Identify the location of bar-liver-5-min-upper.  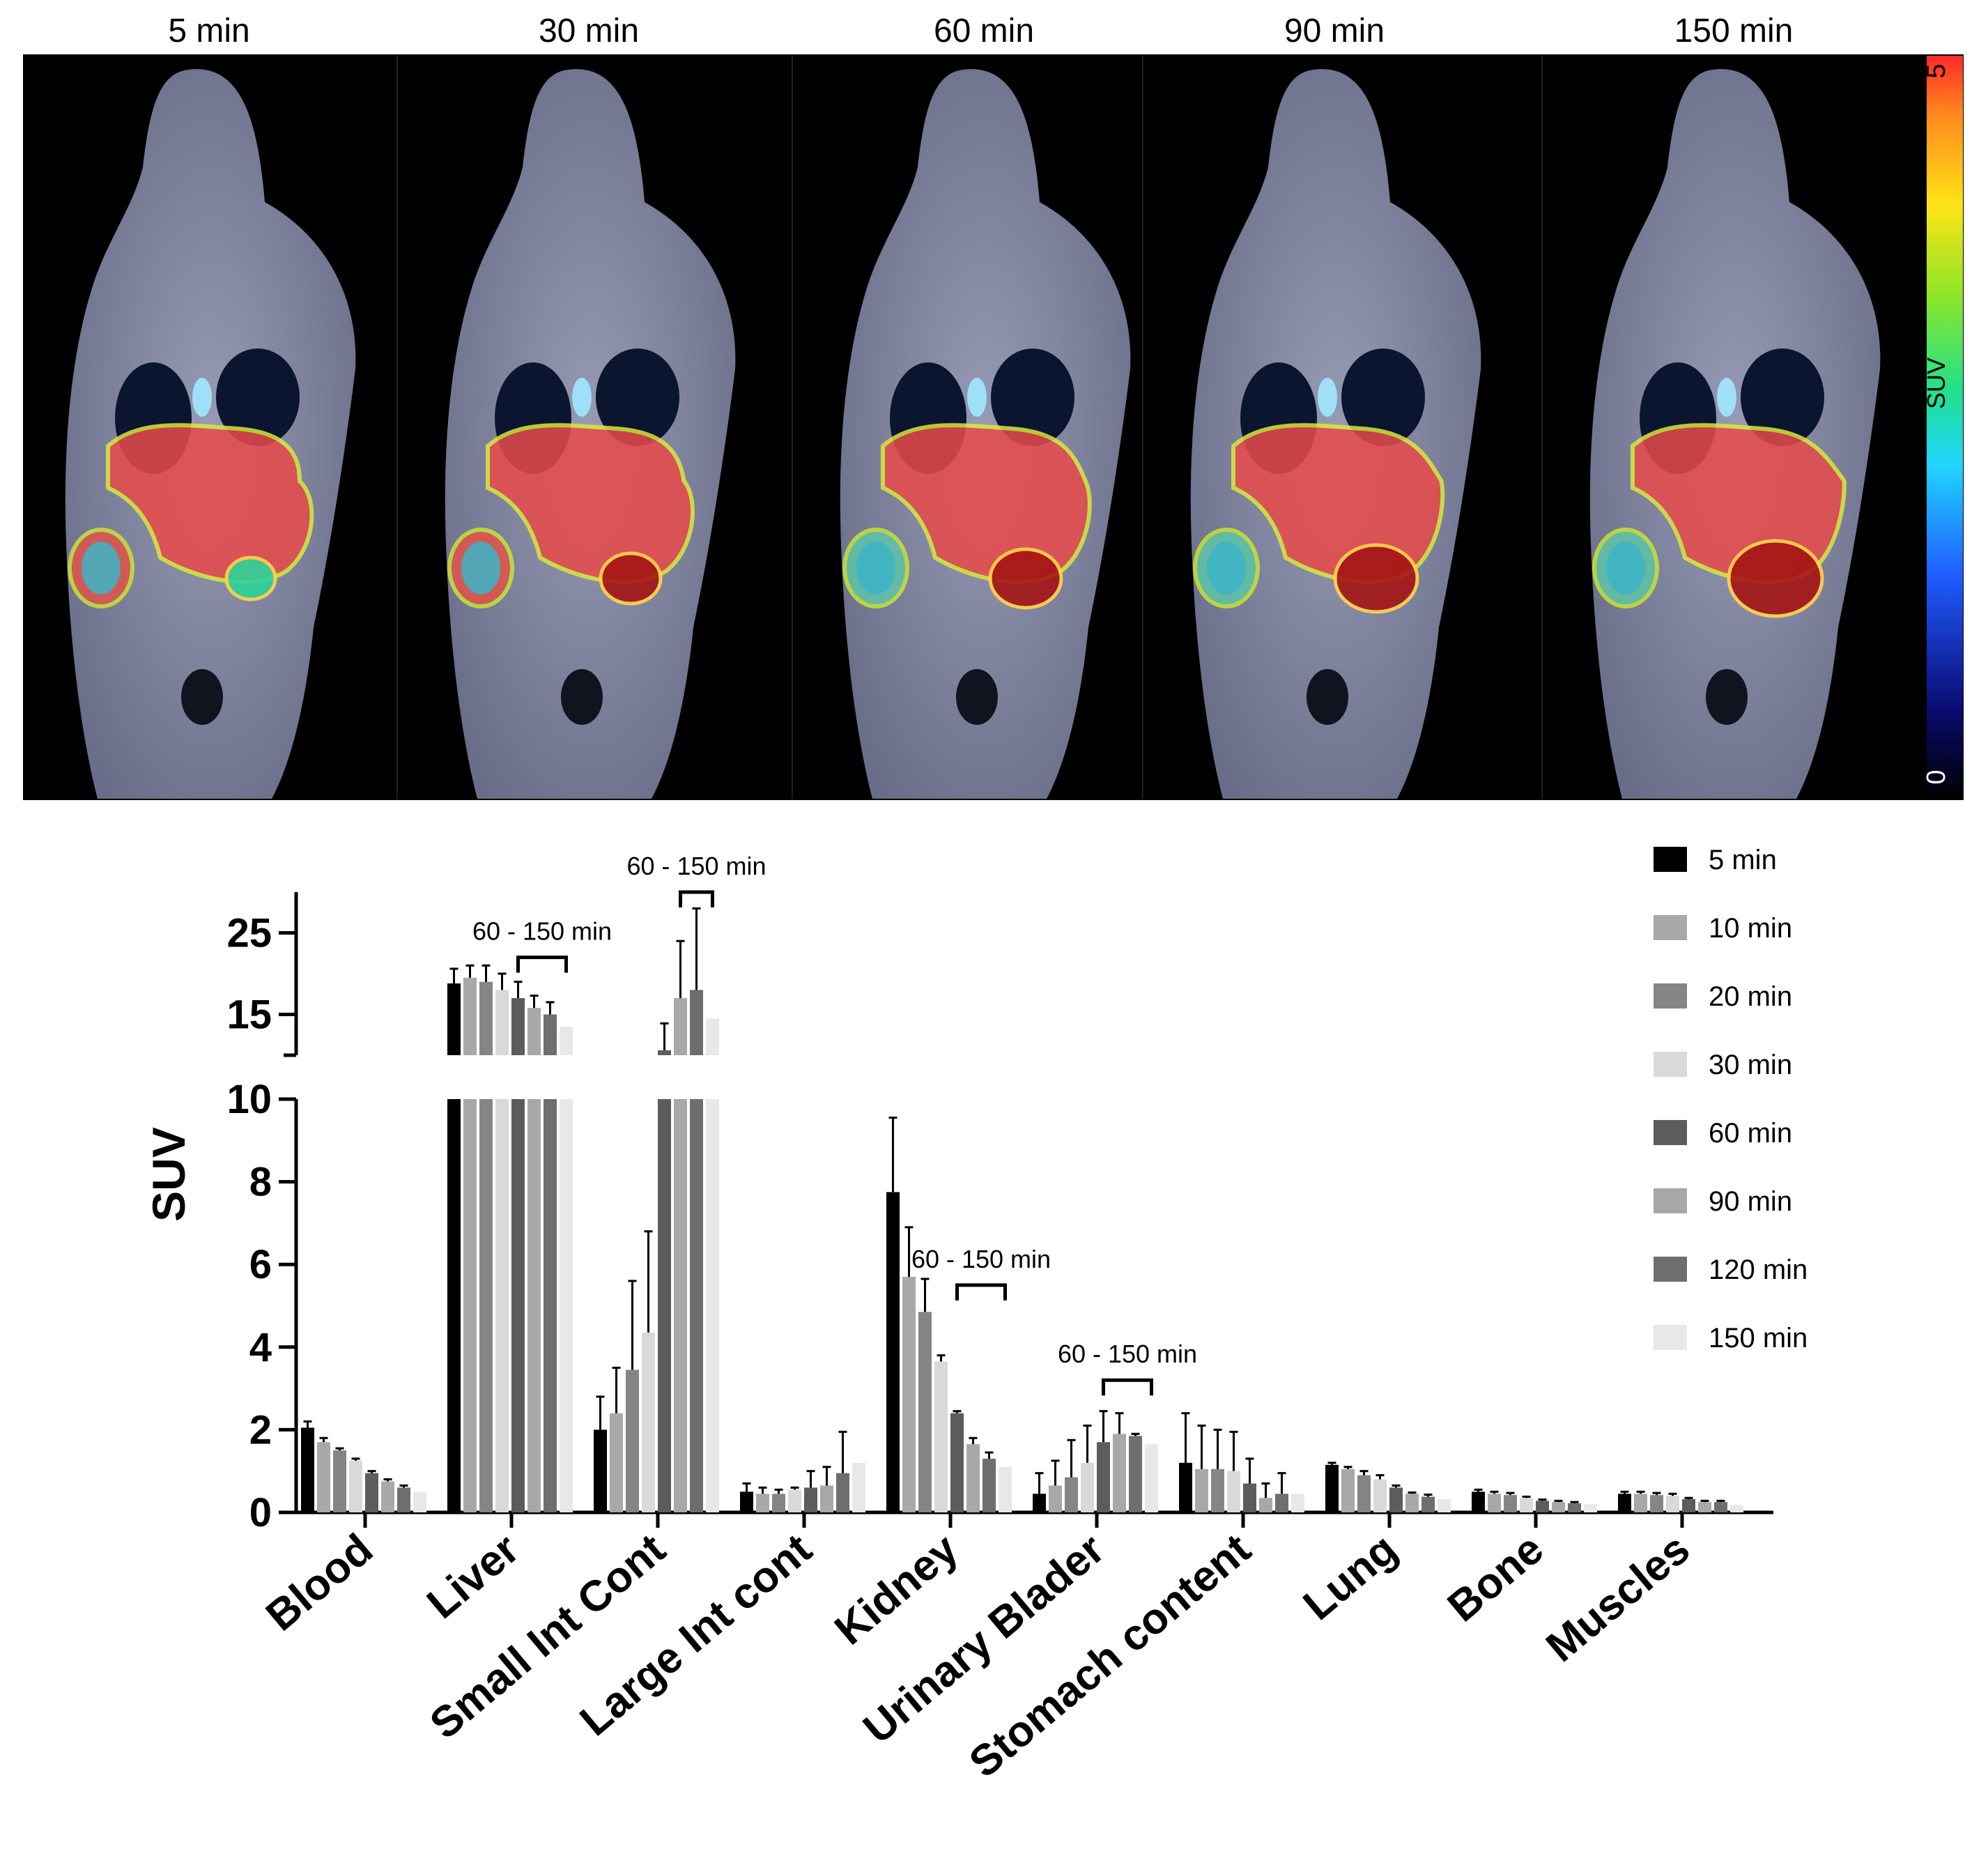
(454, 1019).